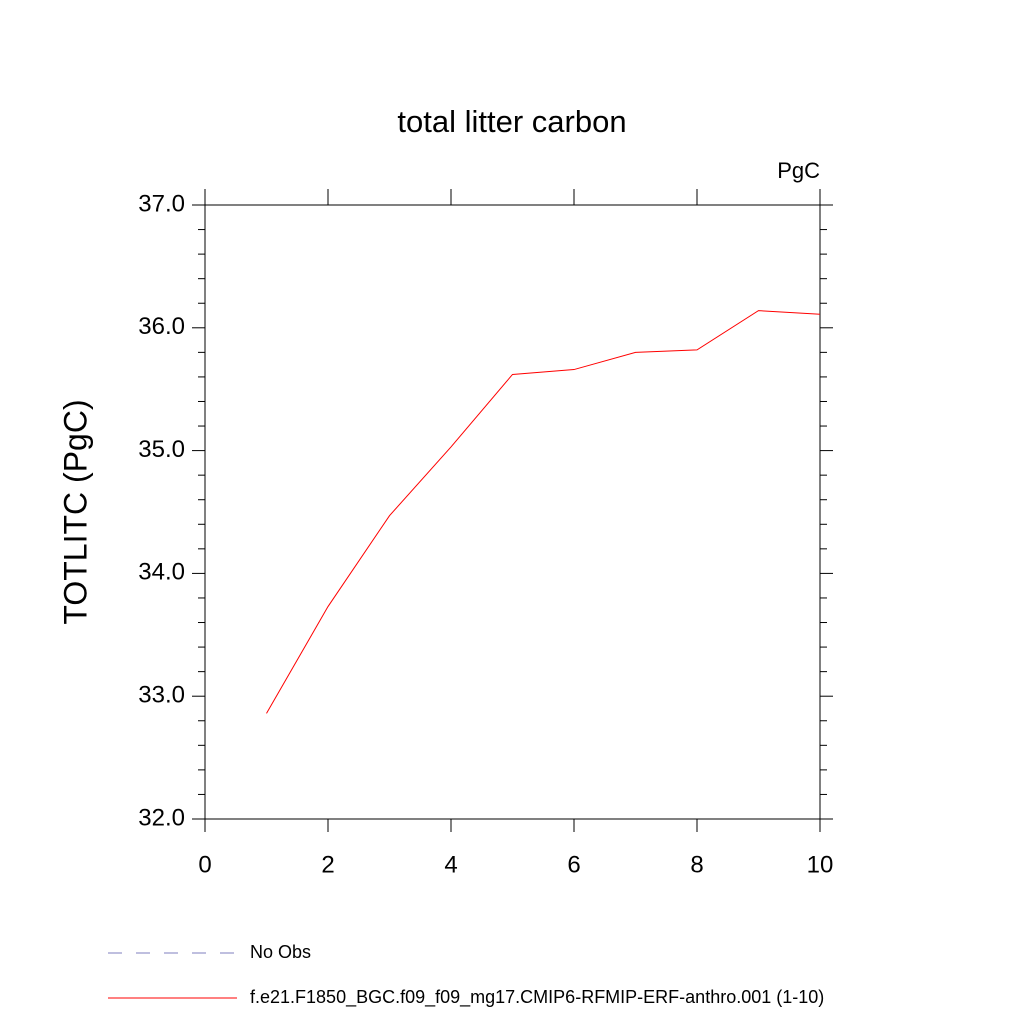 The width and height of the screenshot is (1024, 1029). What do you see at coordinates (696, 864) in the screenshot?
I see `x-tick-label: 8` at bounding box center [696, 864].